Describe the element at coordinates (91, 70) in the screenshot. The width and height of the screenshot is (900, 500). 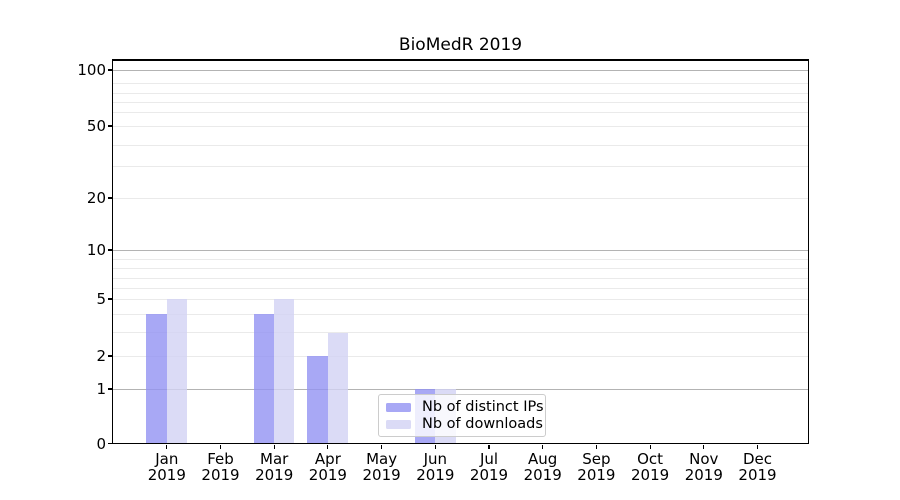
I see `y-tick-label: 100` at that location.